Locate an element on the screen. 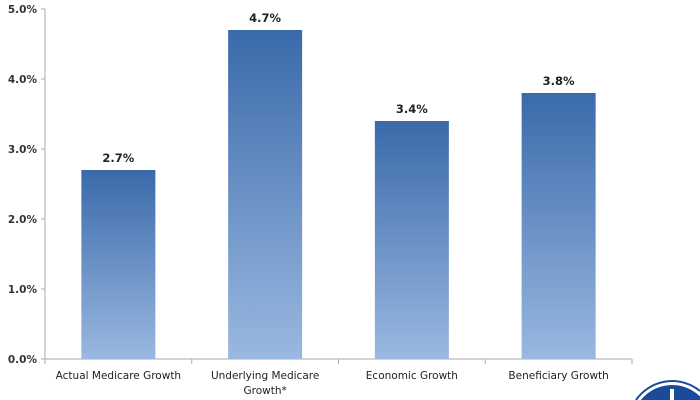 This screenshot has height=400, width=700. x-tick-label: Growth* is located at coordinates (264, 391).